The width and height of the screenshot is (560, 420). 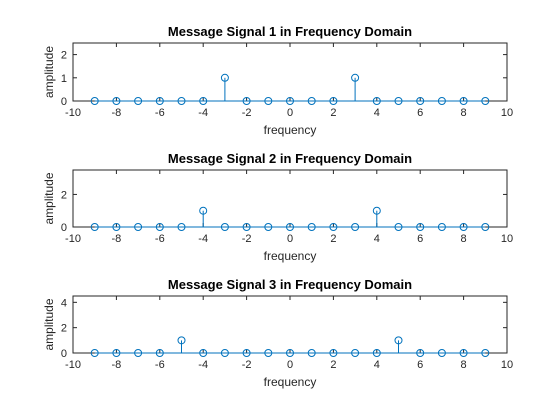 What do you see at coordinates (290, 284) in the screenshot?
I see `chart-title: Message Signal 3 in Frequency Domain` at bounding box center [290, 284].